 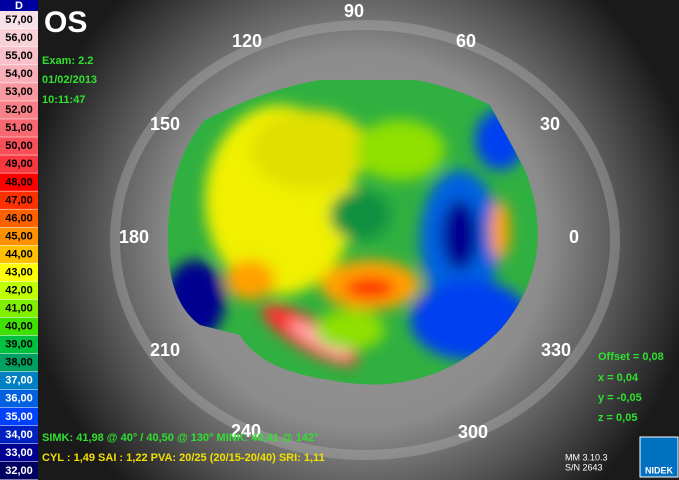 I want to click on scale-label: 54,00, so click(x=19, y=74).